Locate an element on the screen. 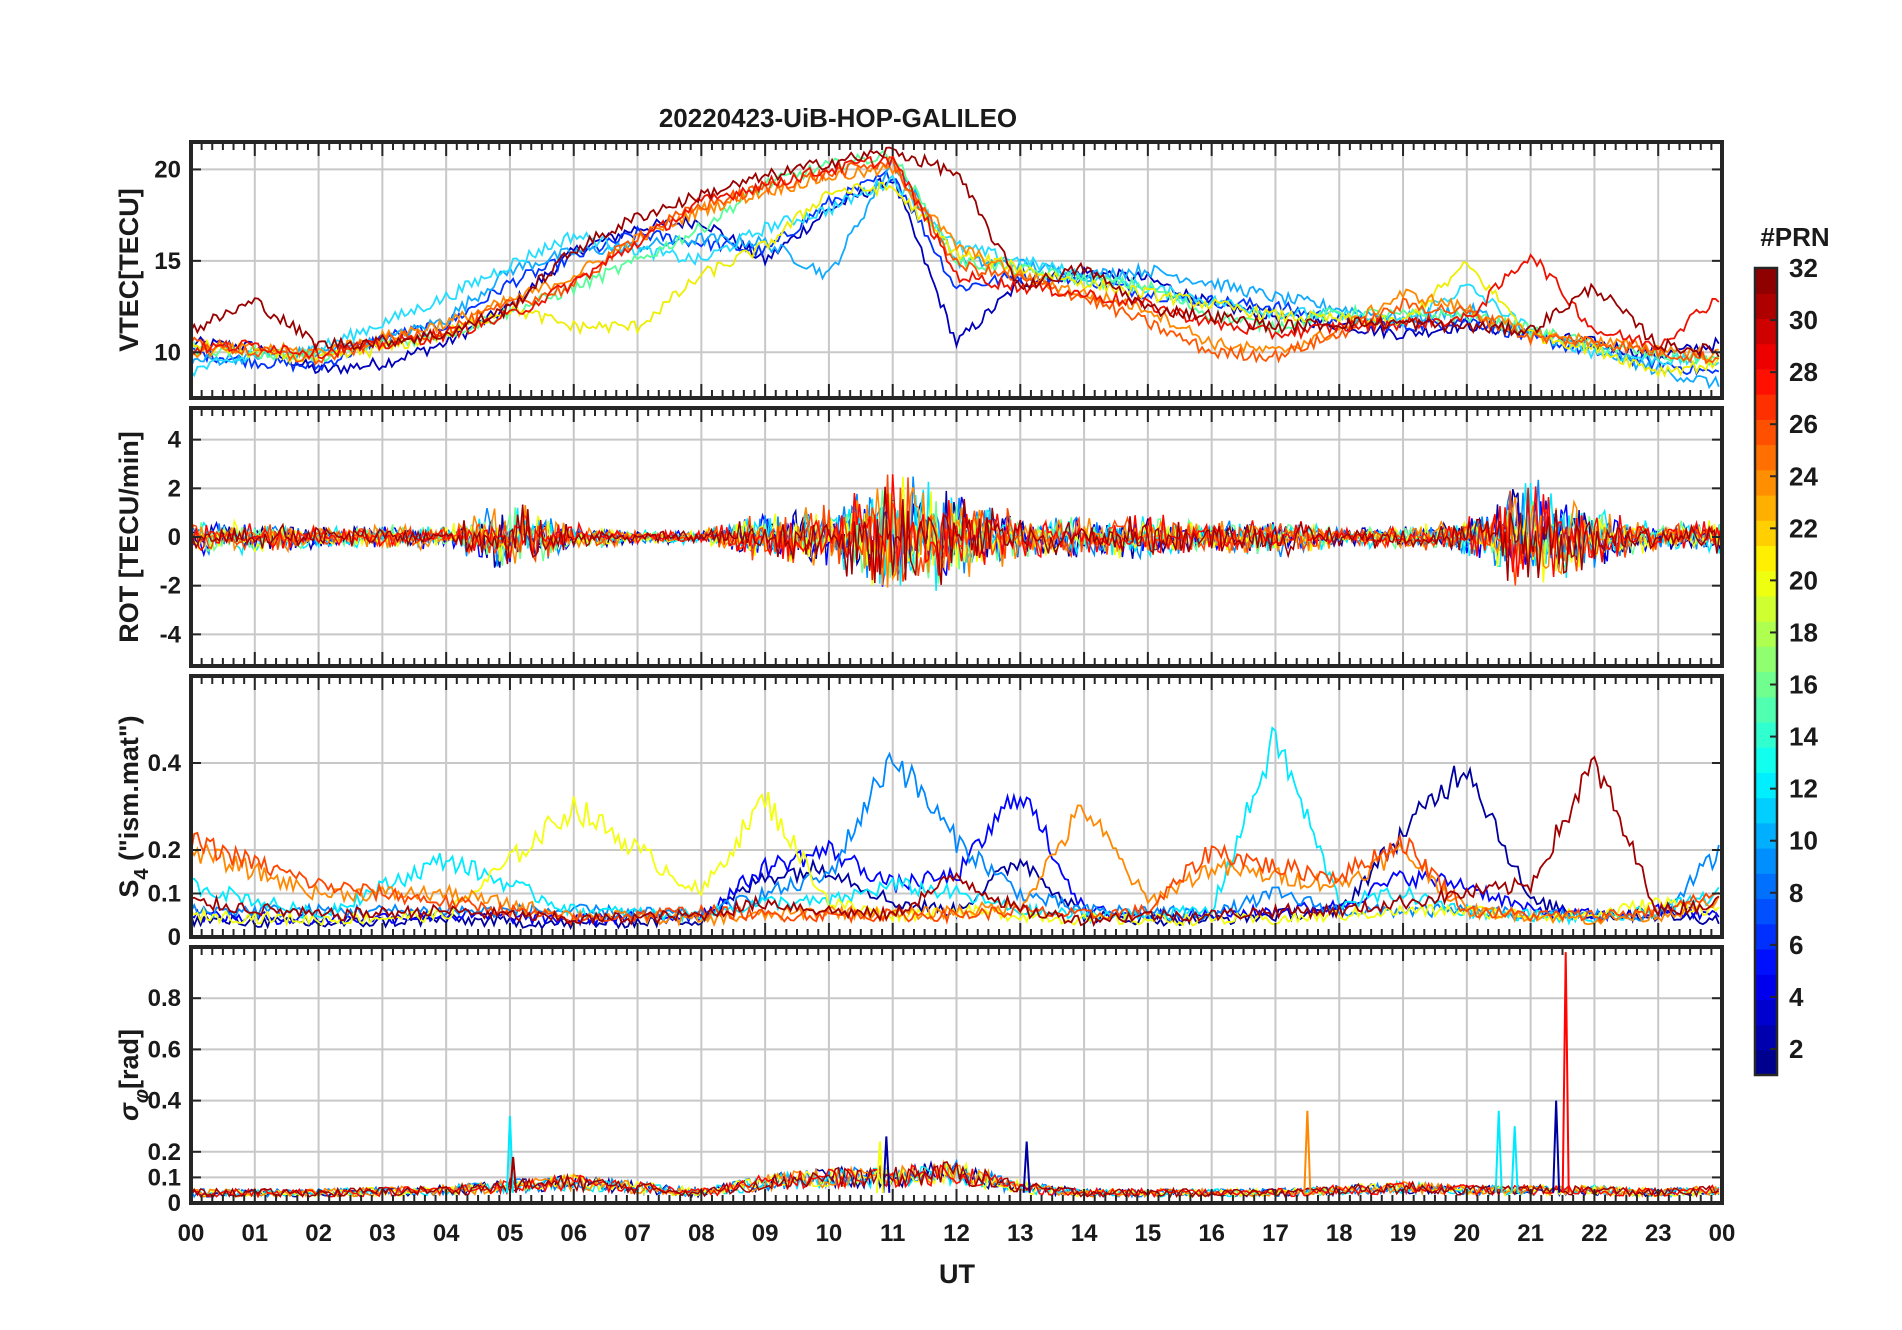 This screenshot has width=1902, height=1330. x-tick-label: 12 is located at coordinates (956, 1233).